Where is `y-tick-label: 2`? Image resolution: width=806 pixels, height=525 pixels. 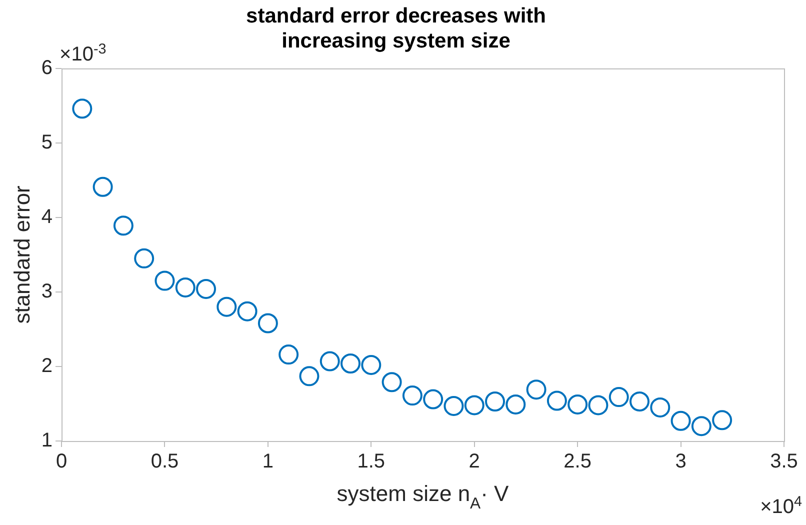 y-tick-label: 2 is located at coordinates (47, 365).